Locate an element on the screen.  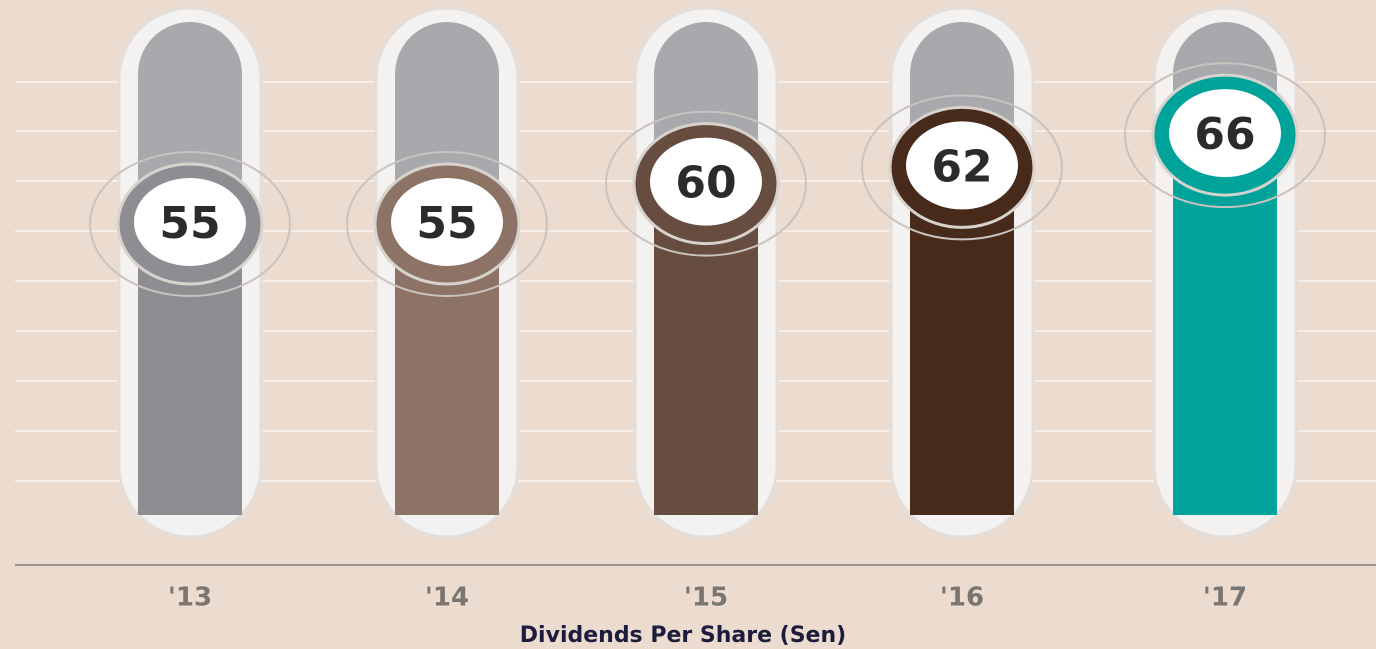
value-label: 62 is located at coordinates (961, 166).